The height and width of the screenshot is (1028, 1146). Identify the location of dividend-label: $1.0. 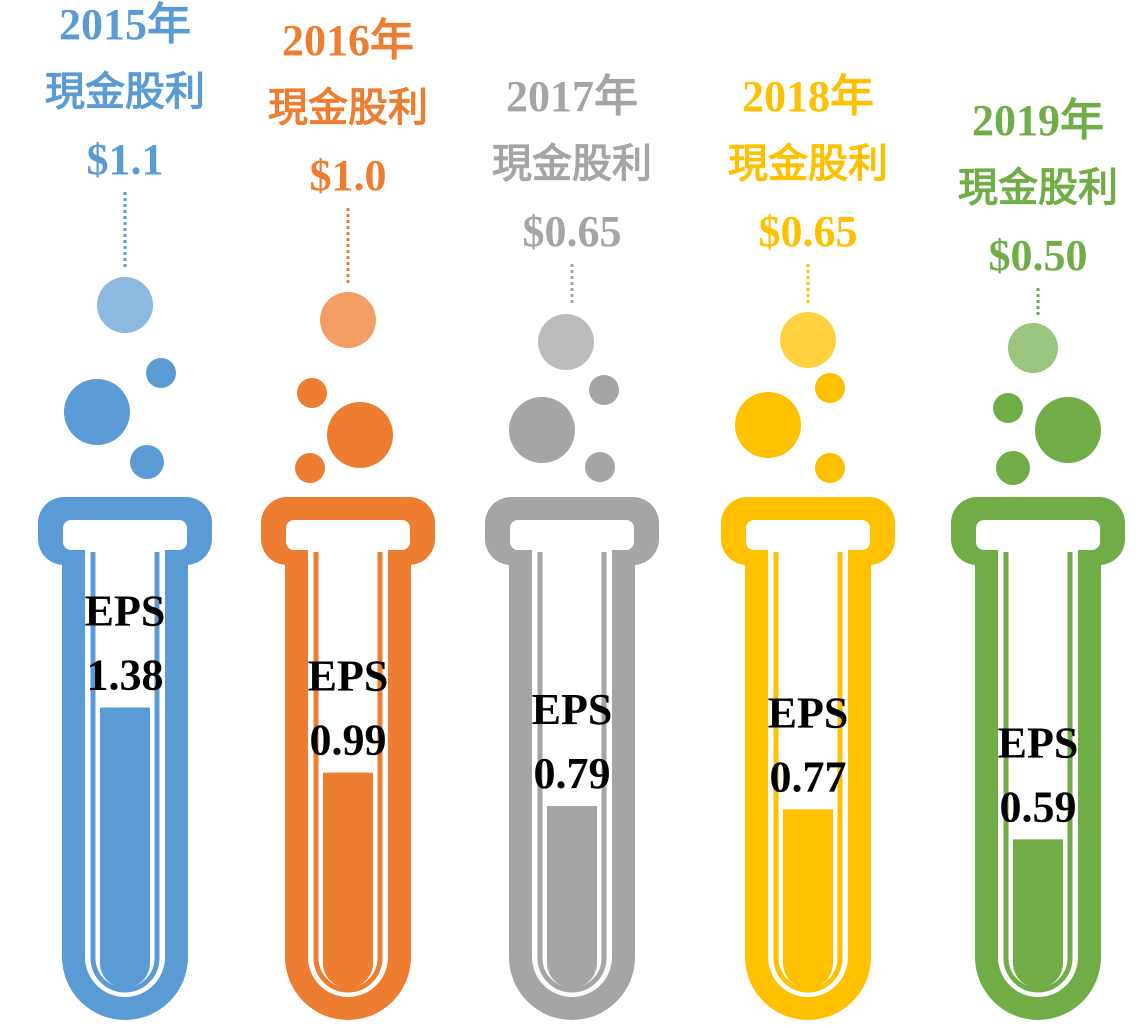
(348, 175).